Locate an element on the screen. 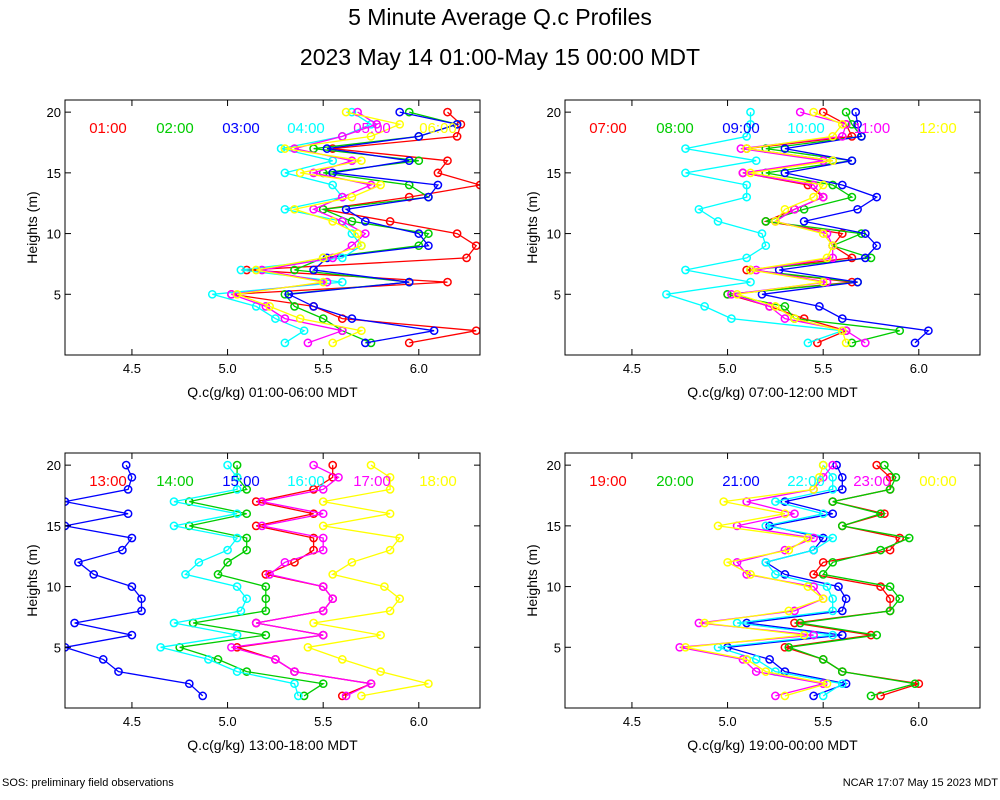 This screenshot has height=800, width=1000. legend-entry-09:00: 09:00 is located at coordinates (741, 128).